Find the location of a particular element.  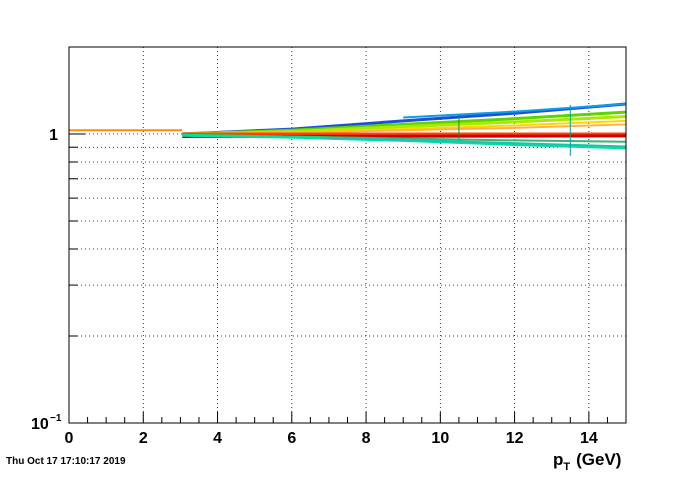

timestamp: Thu Oct 17 17:10:17 2019 is located at coordinates (66, 461).